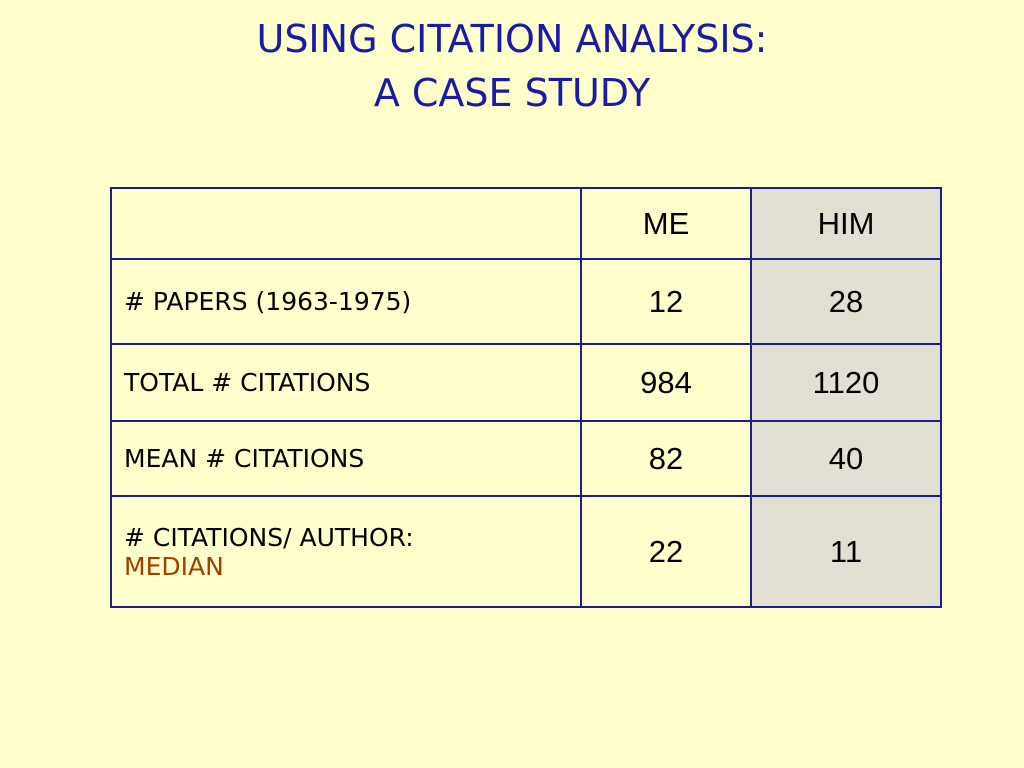  I want to click on header-cell: HIM, so click(846, 223).